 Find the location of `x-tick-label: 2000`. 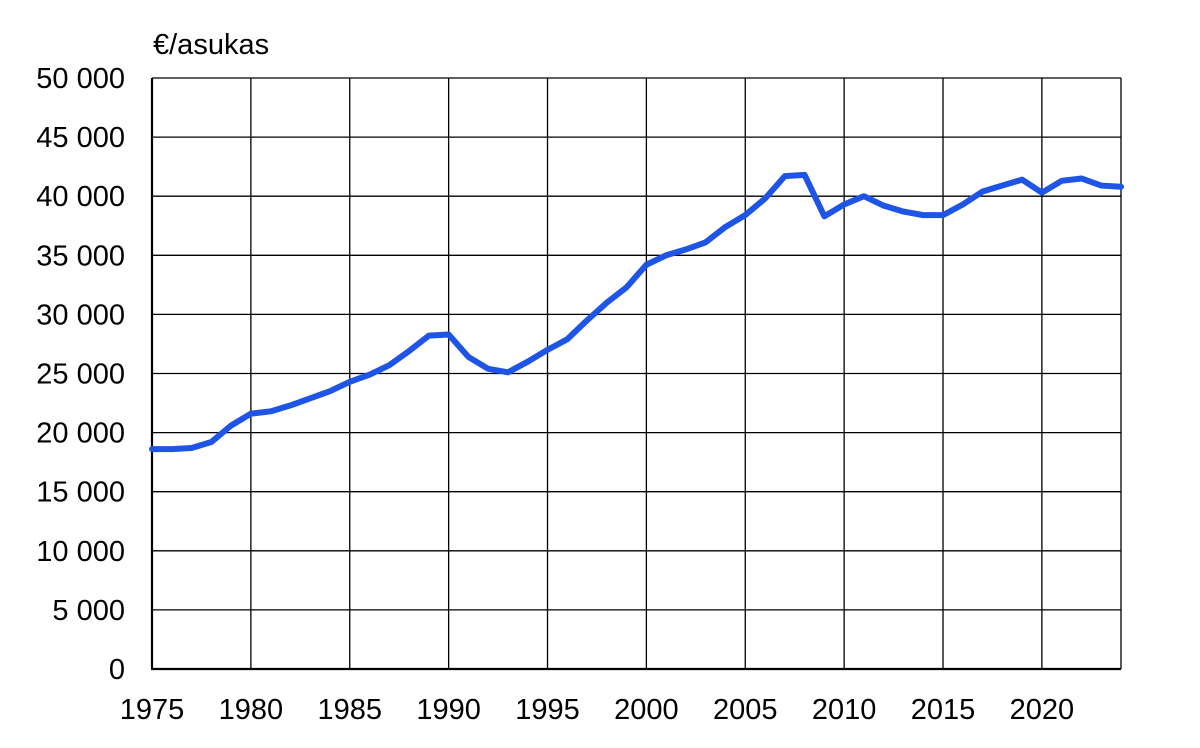

x-tick-label: 2000 is located at coordinates (646, 710).